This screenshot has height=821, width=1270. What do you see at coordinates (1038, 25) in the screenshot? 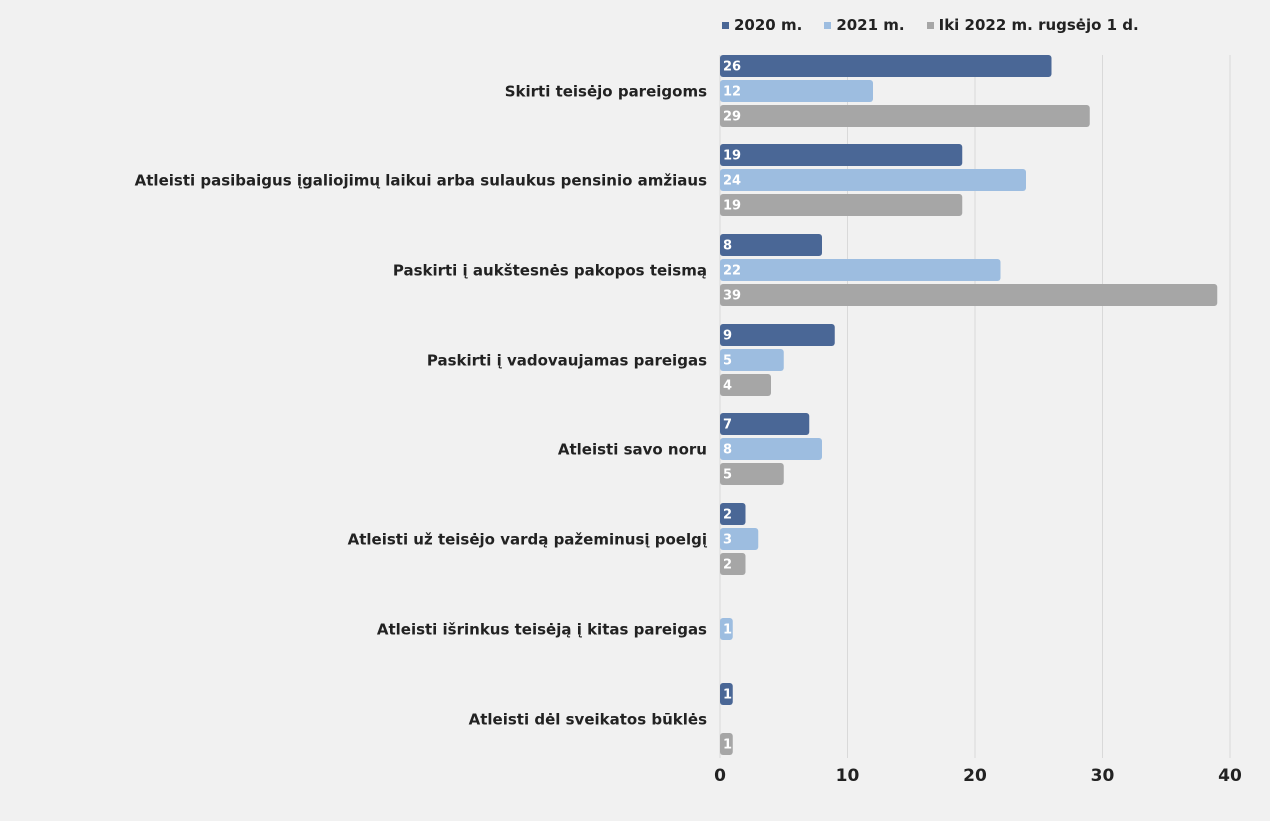
I see `legend-label-2022: Iki 2022 m. rugsėjo 1 d.` at bounding box center [1038, 25].